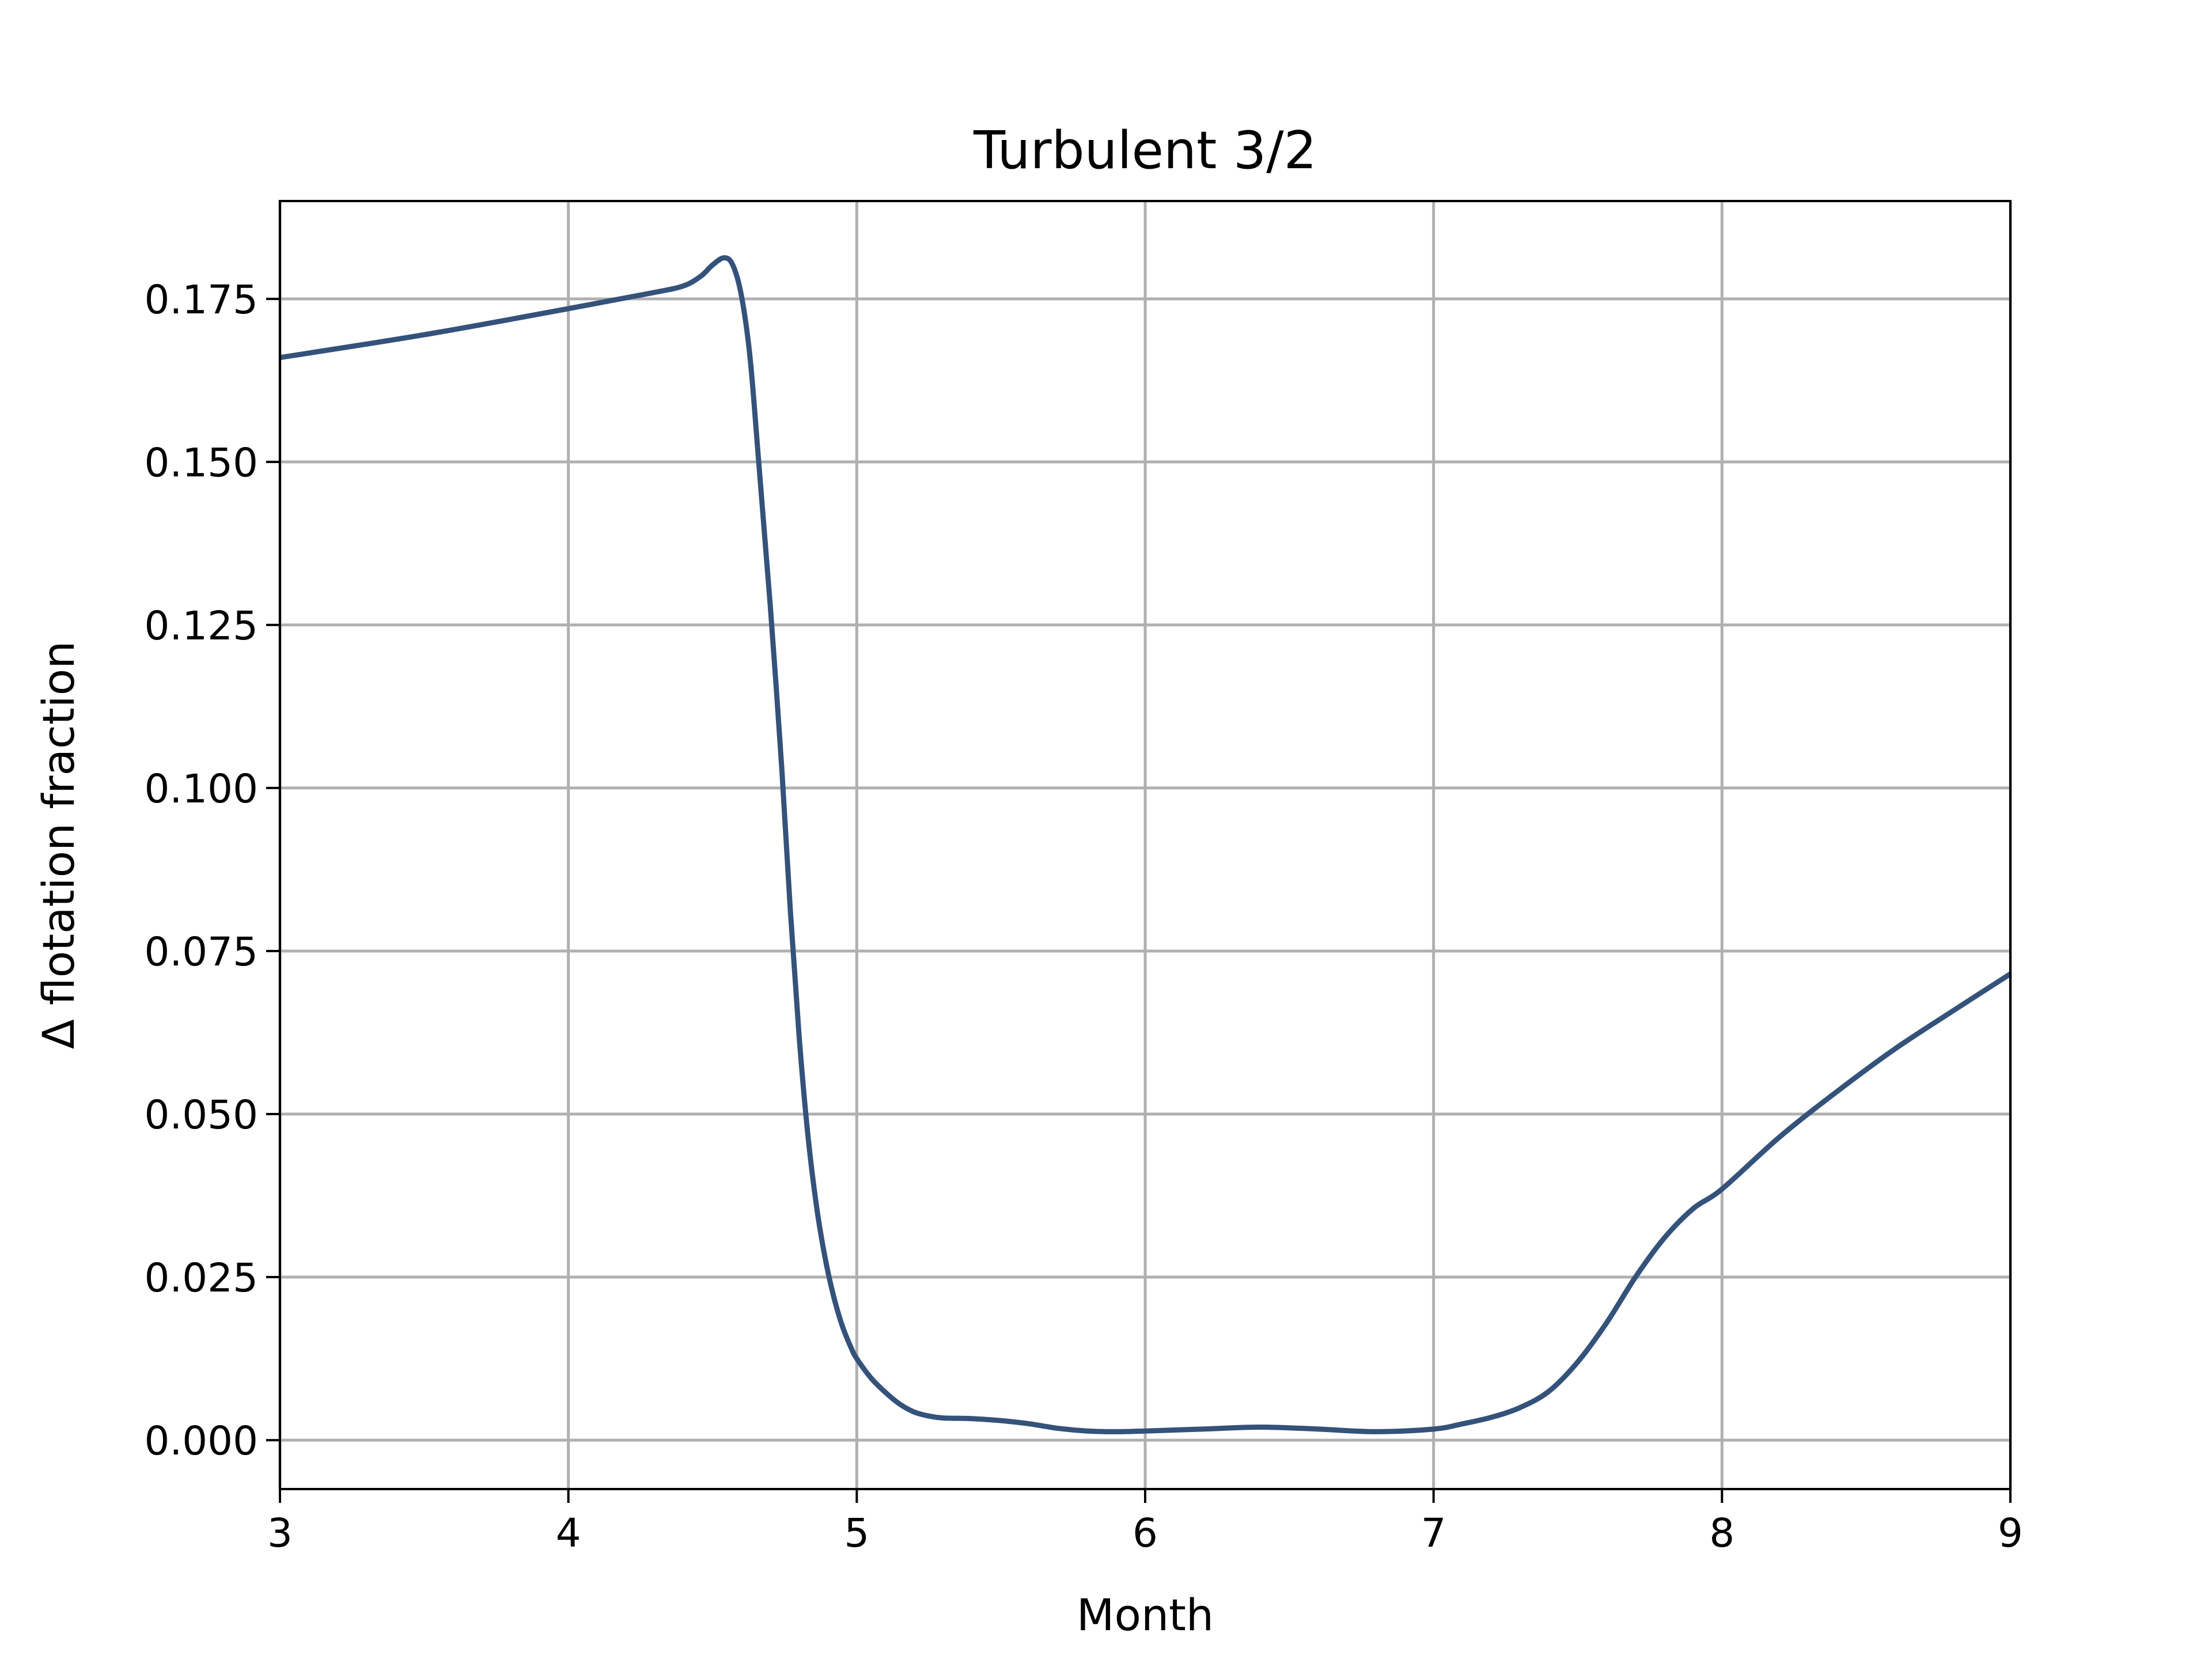 The width and height of the screenshot is (2212, 1659). I want to click on x-tick-label: 6, so click(1145, 1533).